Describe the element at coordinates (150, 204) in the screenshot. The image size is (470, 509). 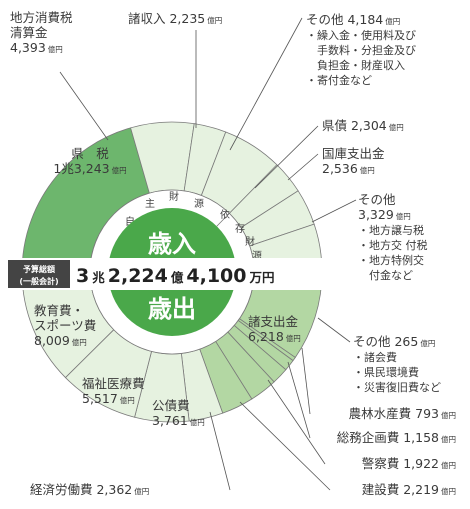
I see `ring-label-own-1: 主` at that location.